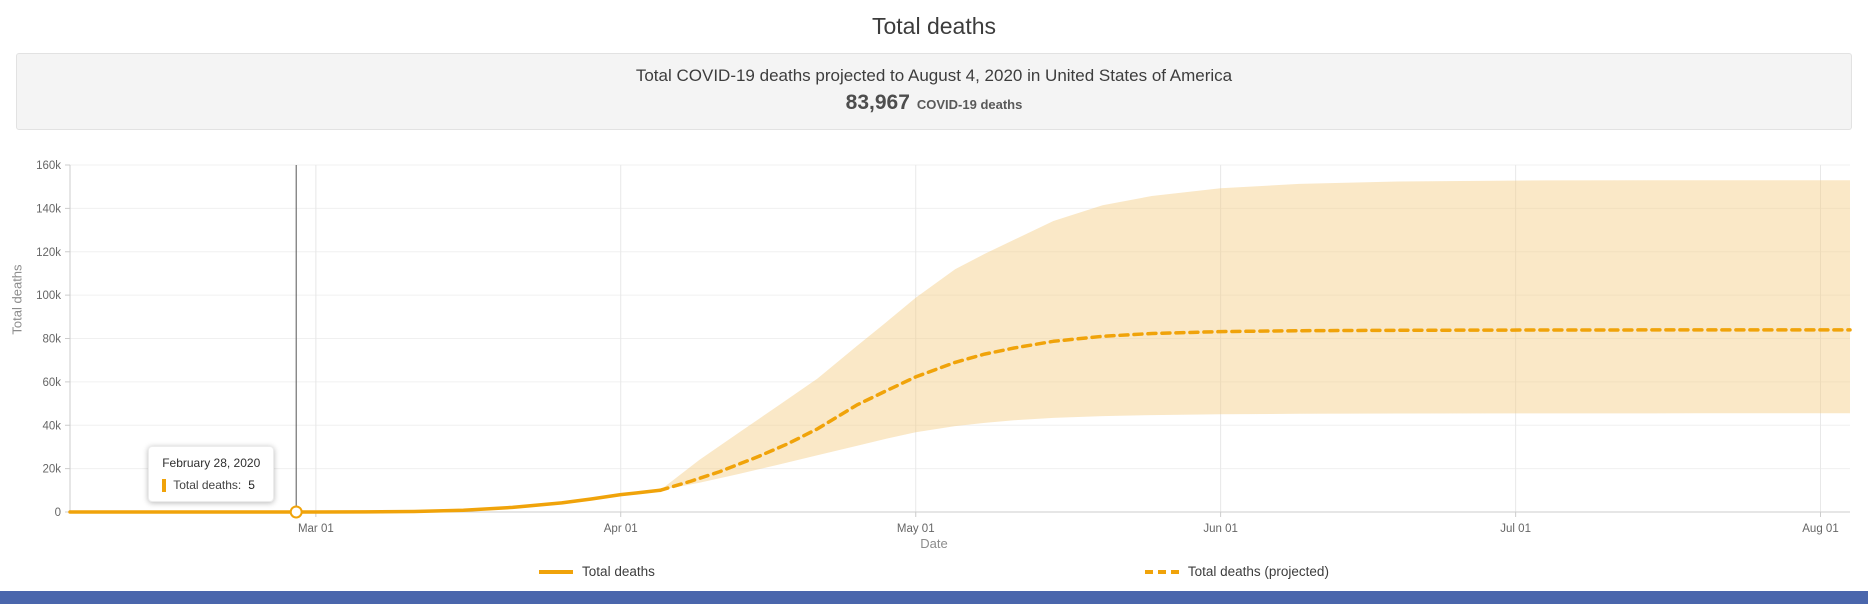 The width and height of the screenshot is (1868, 604). Describe the element at coordinates (1258, 571) in the screenshot. I see `legend-label-projected: Total deaths (projected)` at that location.